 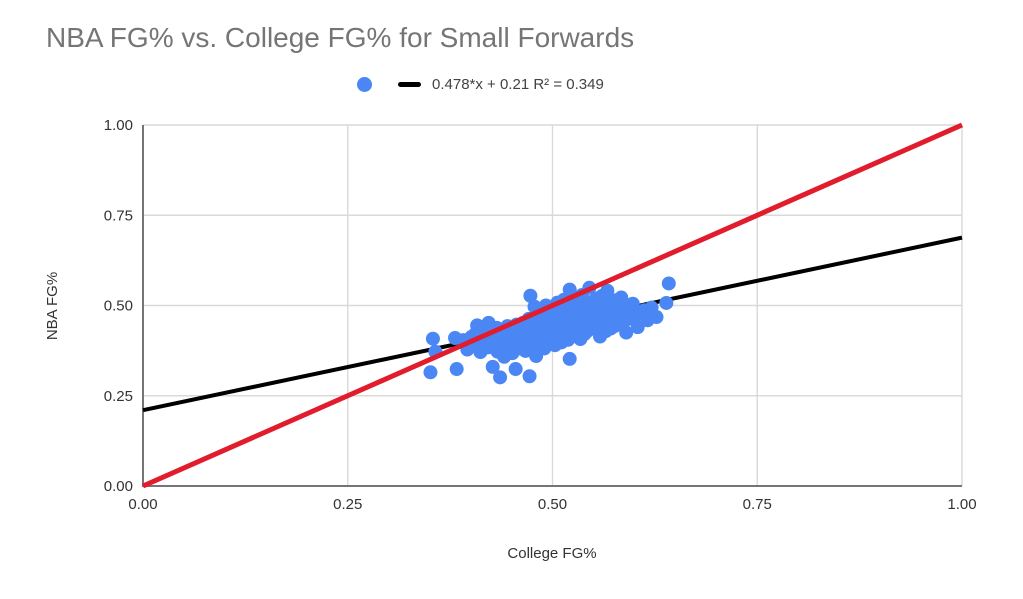 What do you see at coordinates (347, 504) in the screenshot?
I see `x-tick-label: 0.25` at bounding box center [347, 504].